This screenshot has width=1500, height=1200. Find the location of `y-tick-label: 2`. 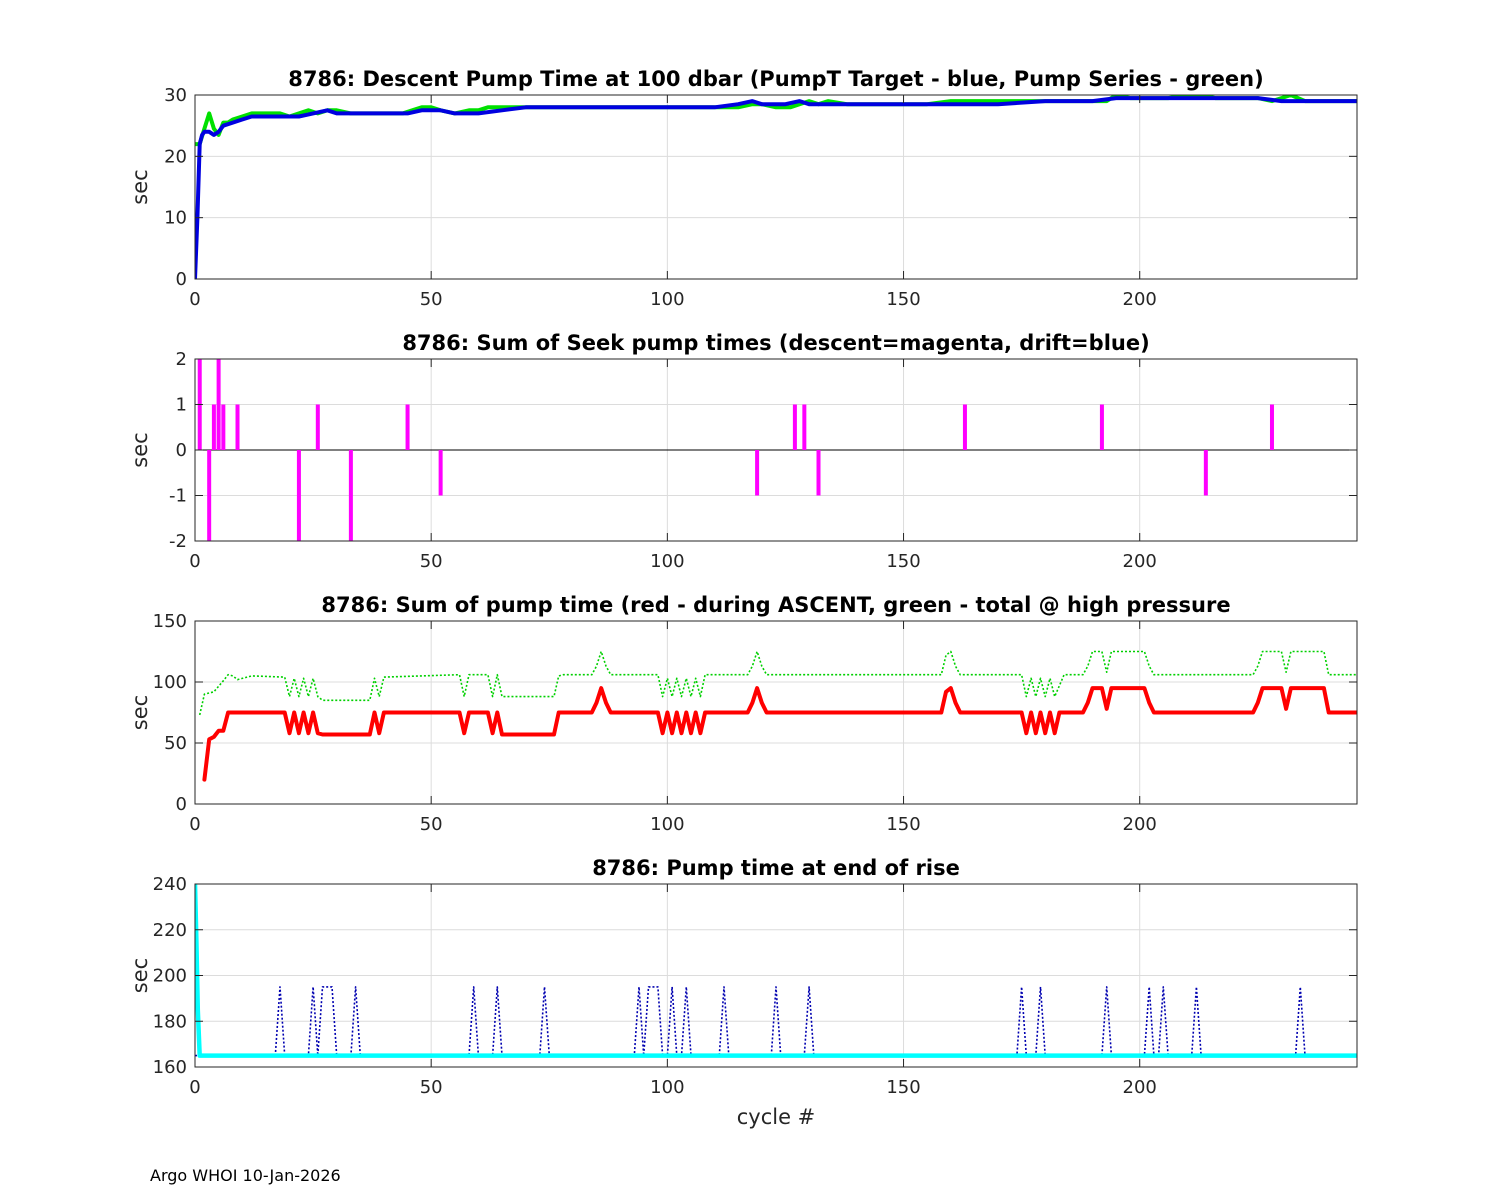

y-tick-label: 2 is located at coordinates (181, 359).